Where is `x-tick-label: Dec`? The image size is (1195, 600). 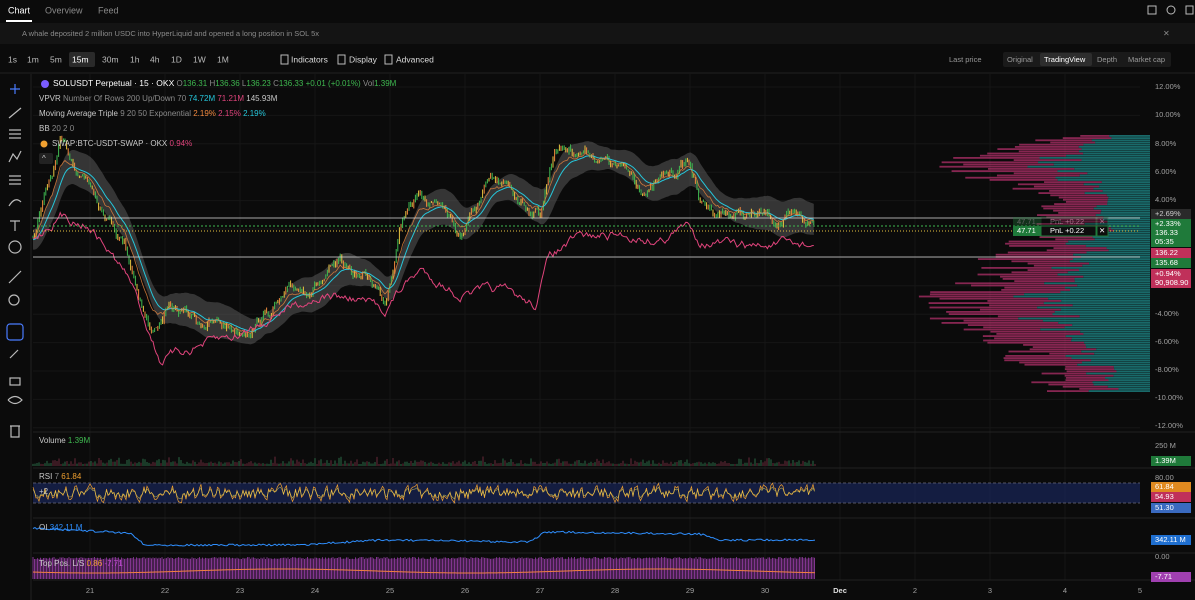 x-tick-label: Dec is located at coordinates (840, 590).